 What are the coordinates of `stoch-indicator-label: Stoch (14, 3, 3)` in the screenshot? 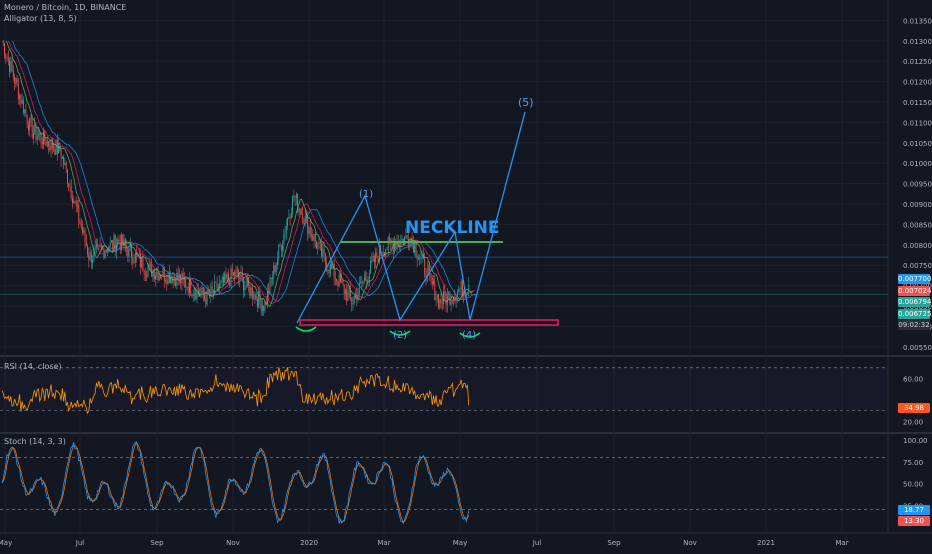 It's located at (35, 441).